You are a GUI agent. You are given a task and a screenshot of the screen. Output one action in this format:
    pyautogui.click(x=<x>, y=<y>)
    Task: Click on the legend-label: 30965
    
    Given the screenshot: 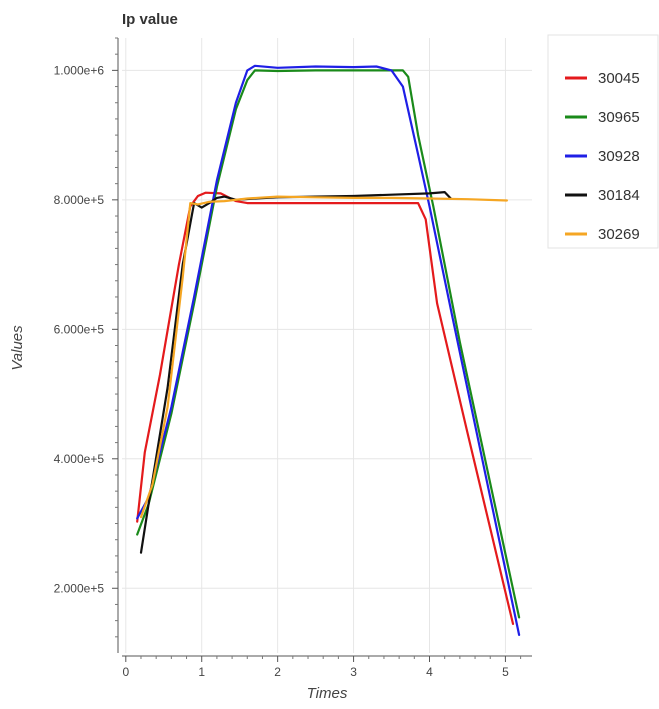 What is the action you would take?
    pyautogui.click(x=619, y=117)
    